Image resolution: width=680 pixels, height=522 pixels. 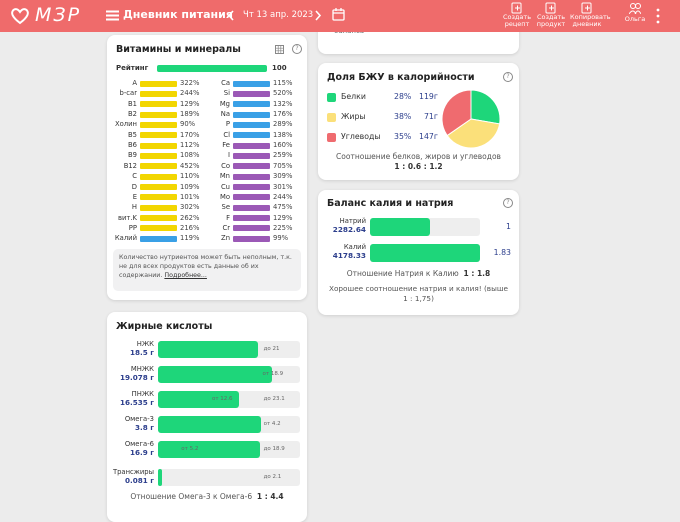 What do you see at coordinates (222, 399) in the screenshot?
I see `limit-label: от 12.6` at bounding box center [222, 399].